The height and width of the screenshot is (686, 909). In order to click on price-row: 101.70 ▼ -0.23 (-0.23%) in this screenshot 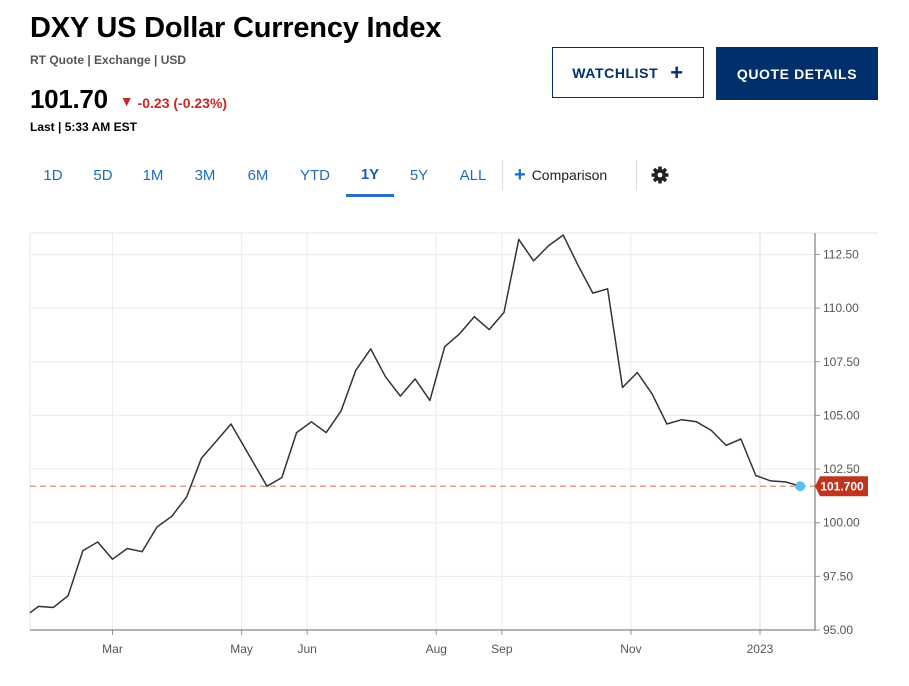, I will do `click(128, 99)`.